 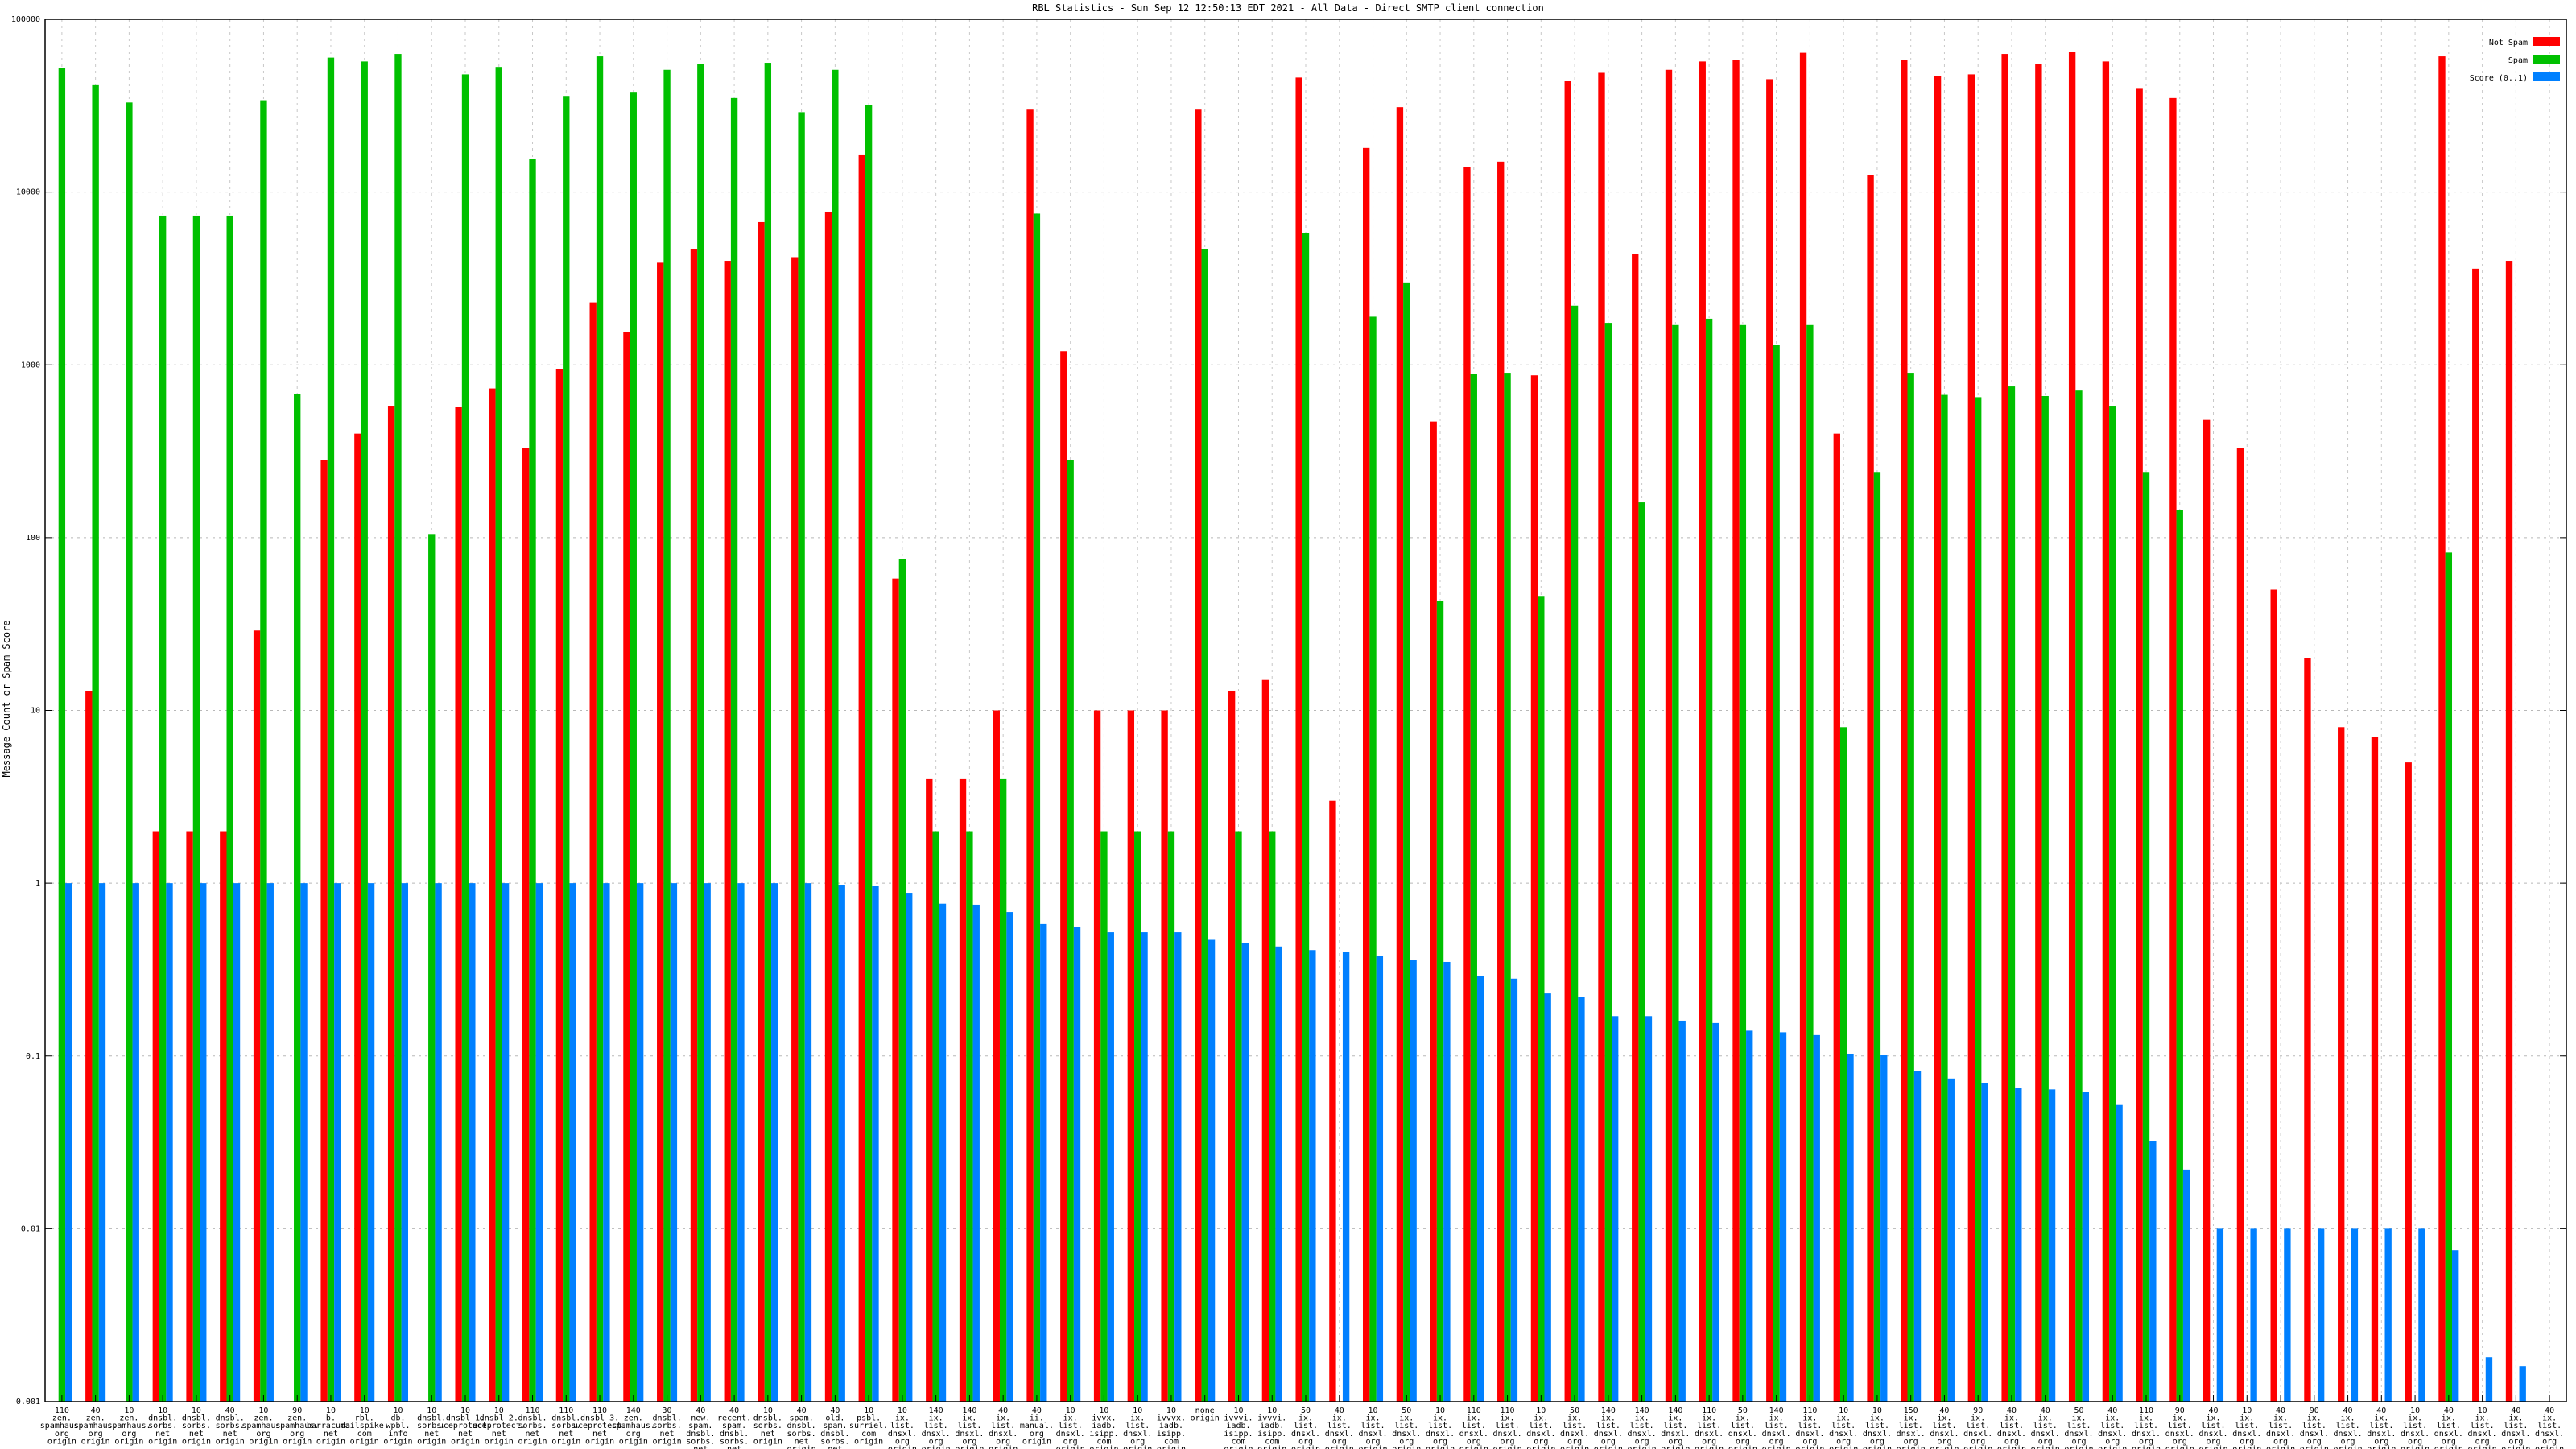 What do you see at coordinates (1037, 1426) in the screenshot?
I see `x-tick-label-line: manual.` at bounding box center [1037, 1426].